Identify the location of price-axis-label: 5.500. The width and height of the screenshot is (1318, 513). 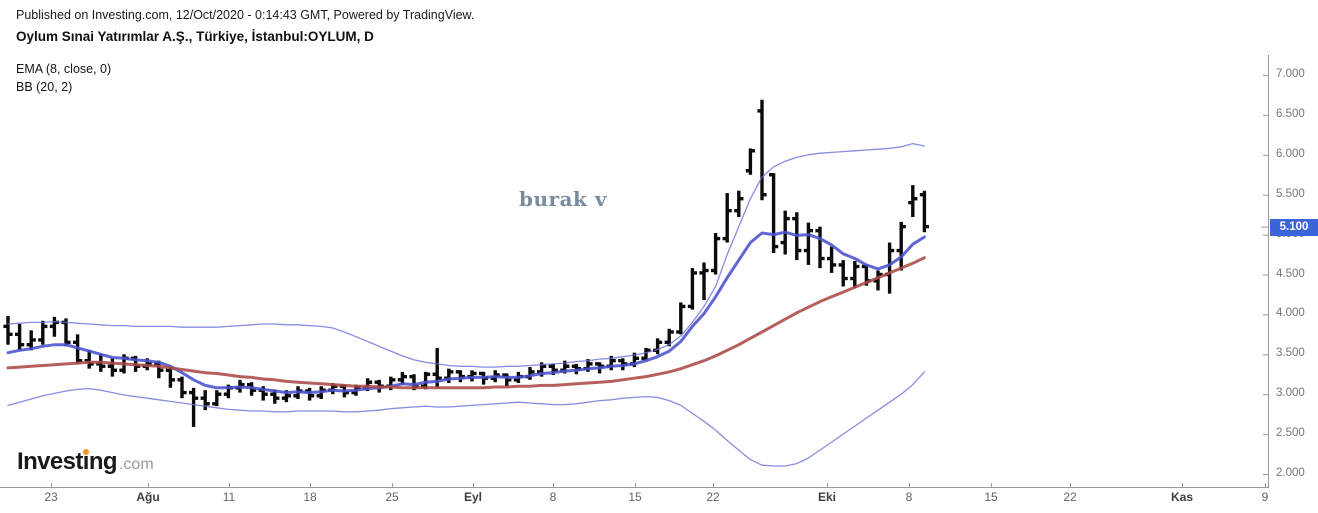
(1290, 193).